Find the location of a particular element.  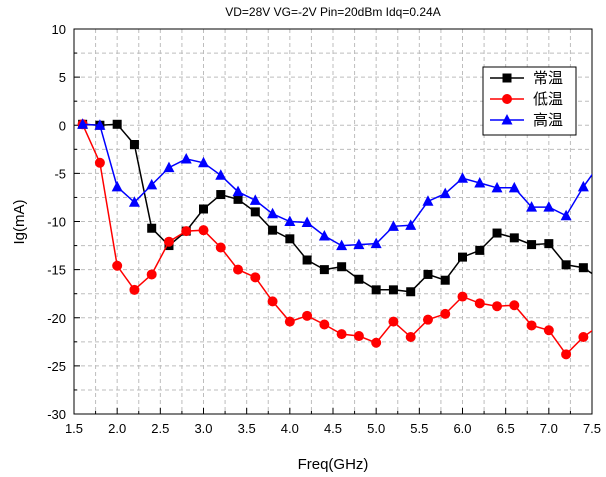

y-tick-label: 10 is located at coordinates (59, 29).